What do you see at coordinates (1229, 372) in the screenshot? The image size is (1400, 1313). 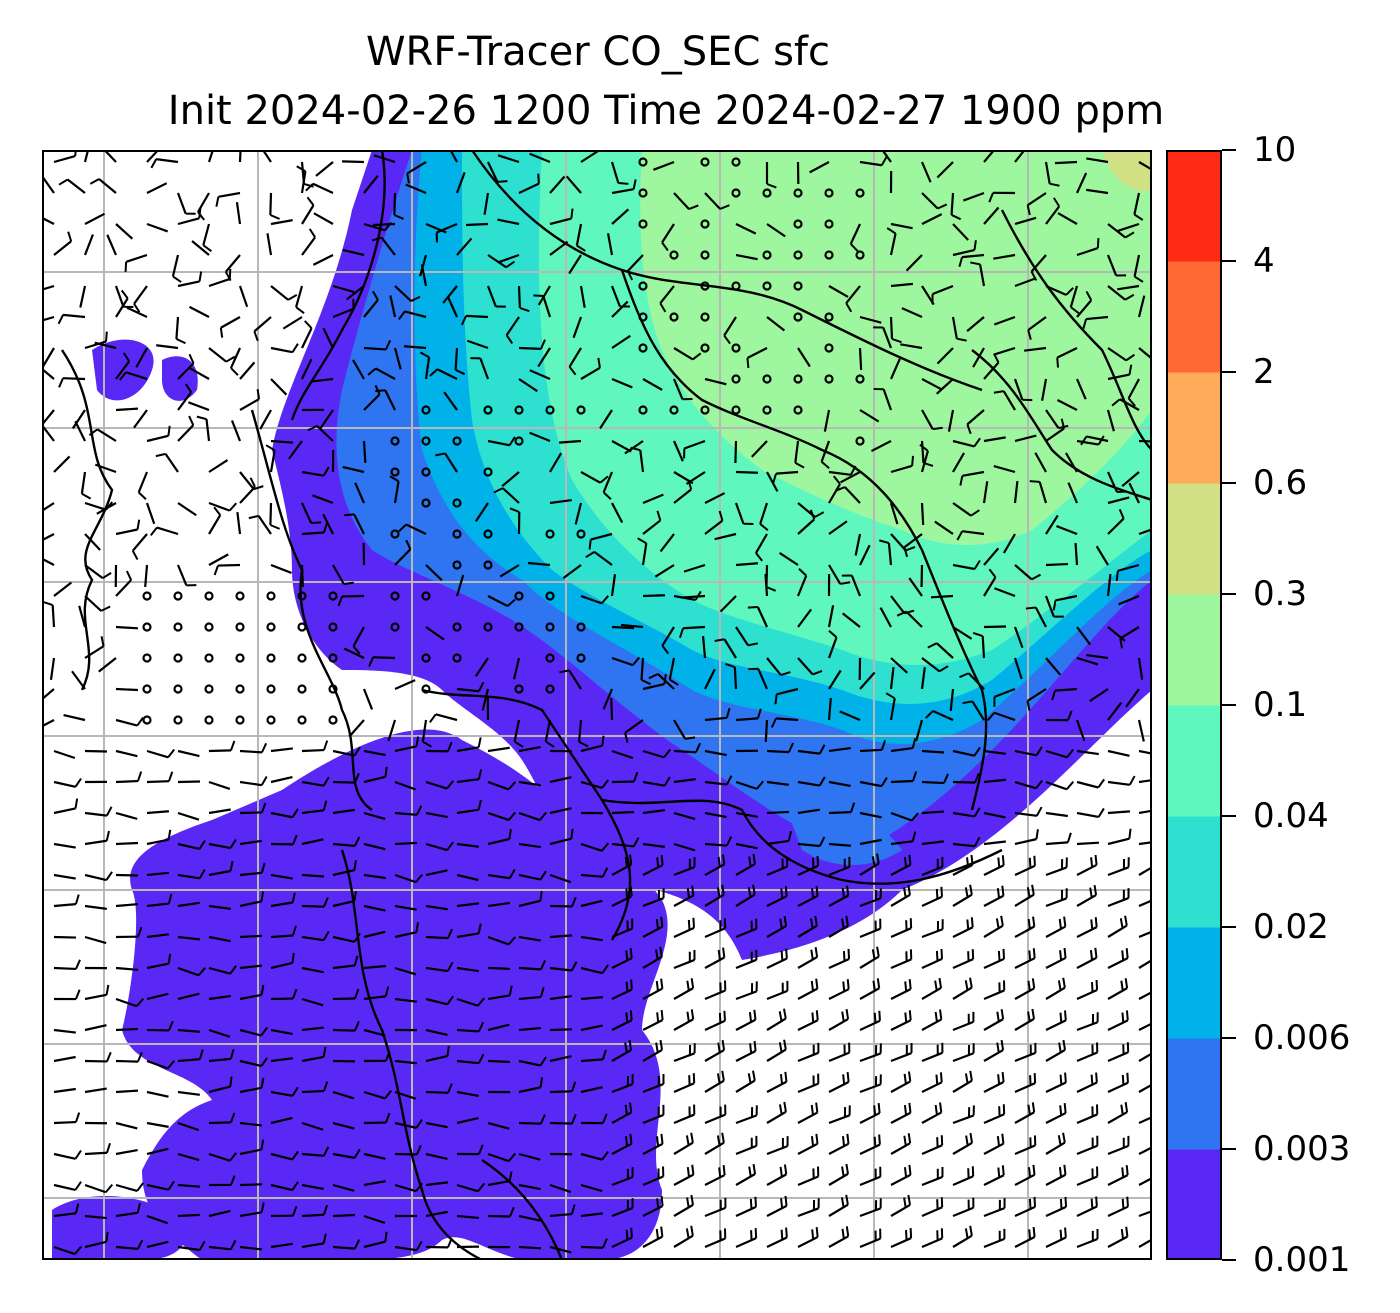 I see `colorbar-tick` at bounding box center [1229, 372].